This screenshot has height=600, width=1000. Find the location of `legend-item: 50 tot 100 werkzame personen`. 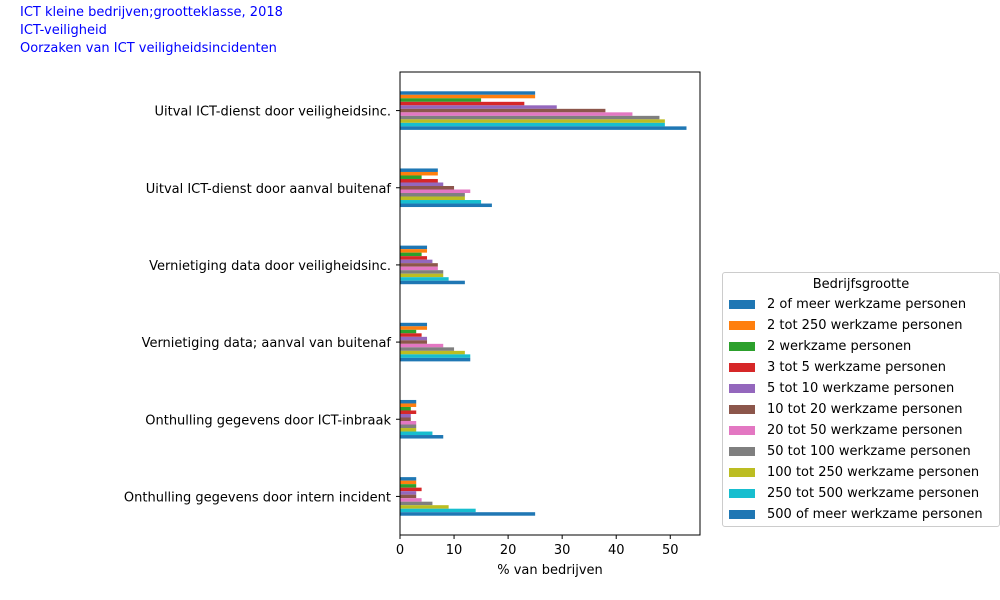

legend-item: 50 tot 100 werkzame personen is located at coordinates (850, 451).